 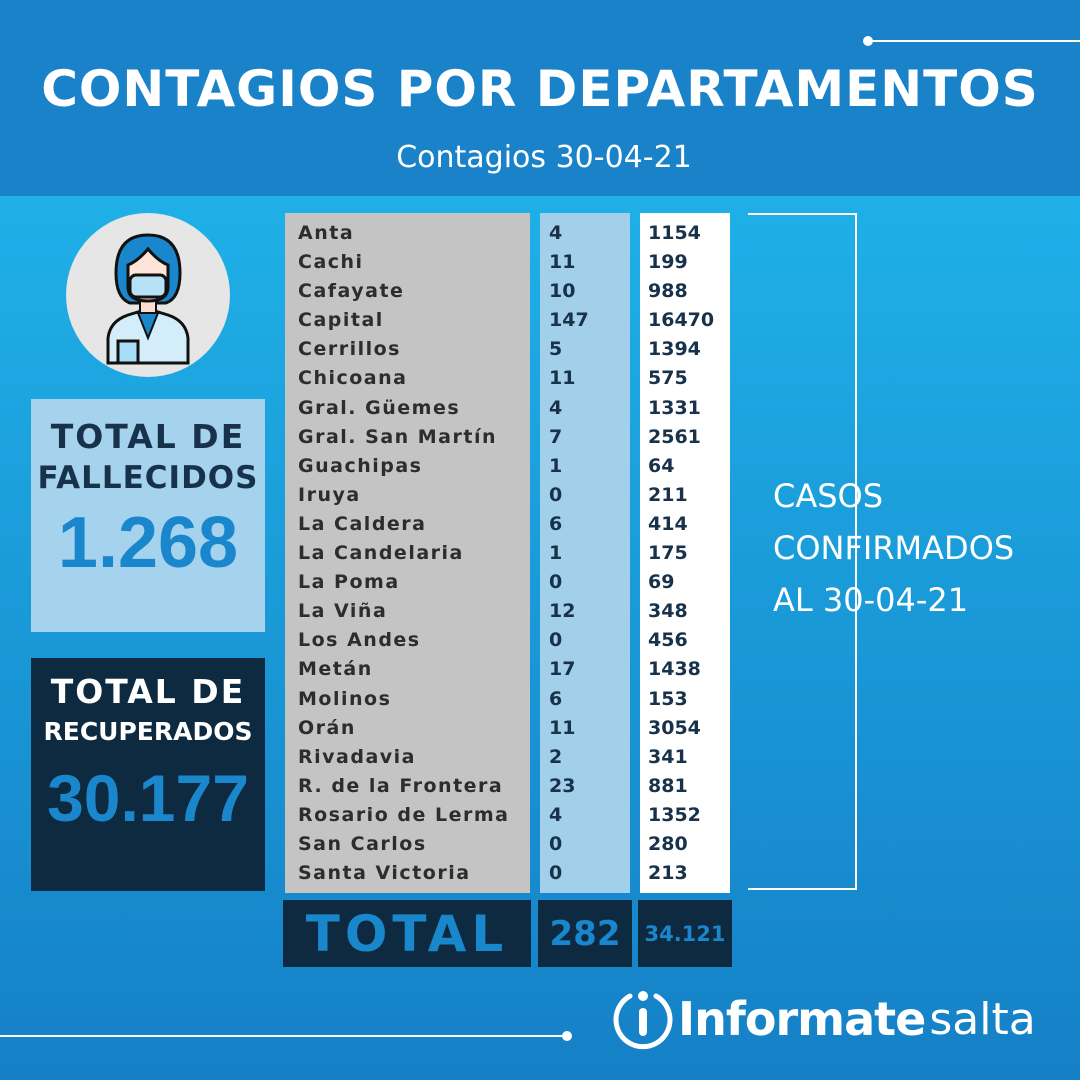 What do you see at coordinates (868, 41) in the screenshot?
I see `decor-dot-top` at bounding box center [868, 41].